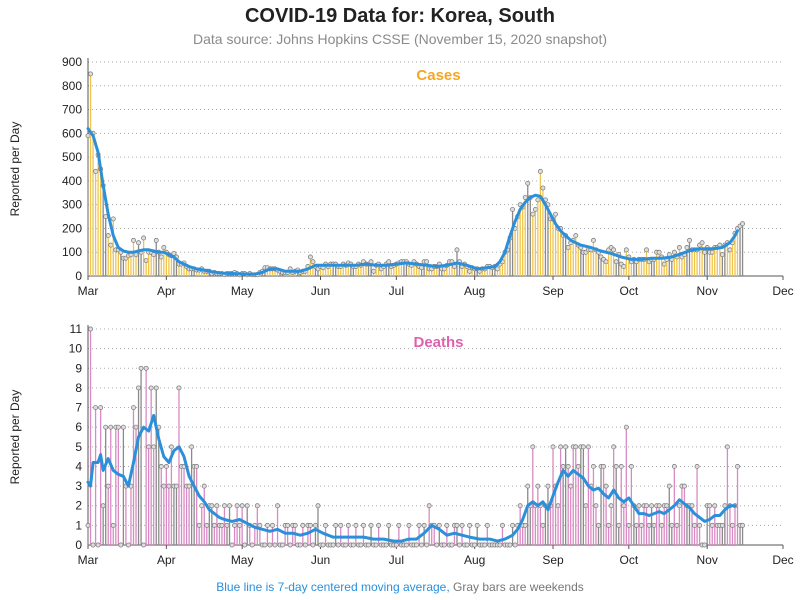  What do you see at coordinates (72, 228) in the screenshot?
I see `cases-y-tick-label: 200` at bounding box center [72, 228].